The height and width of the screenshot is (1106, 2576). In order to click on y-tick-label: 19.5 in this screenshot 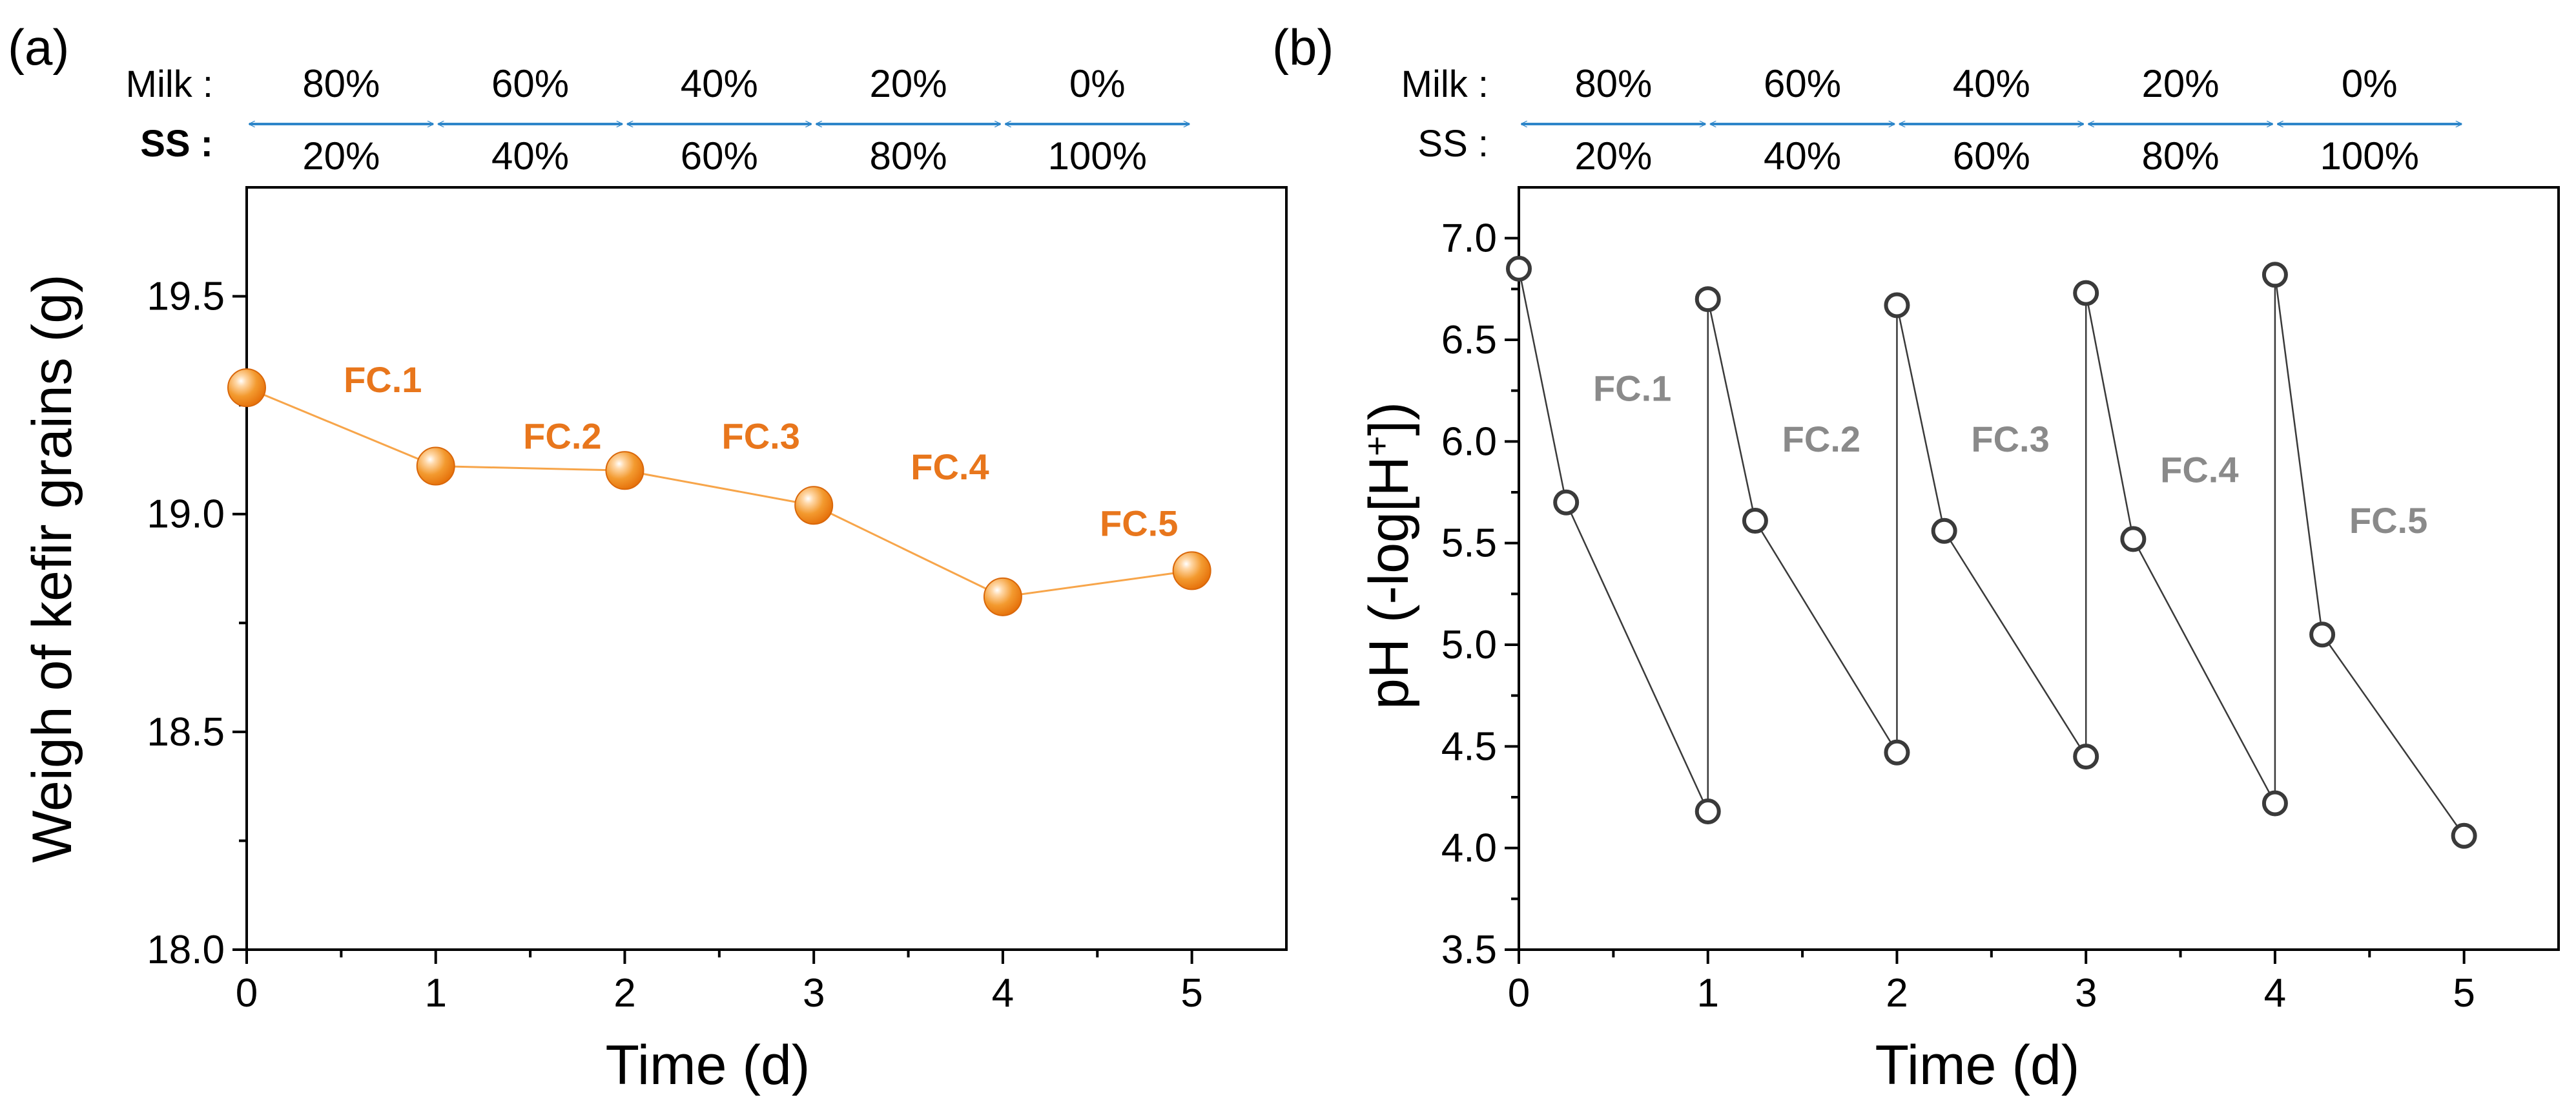, I will do `click(186, 297)`.